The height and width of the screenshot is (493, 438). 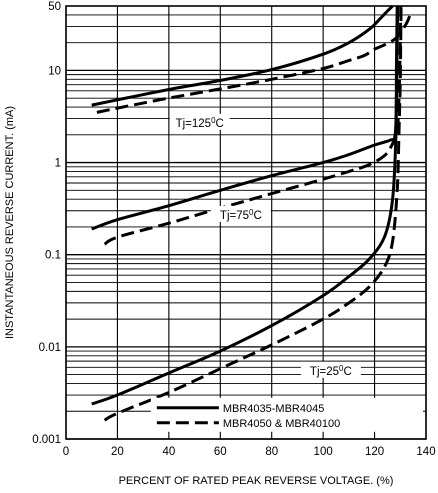 I want to click on series-line-dashed, so click(x=254, y=63).